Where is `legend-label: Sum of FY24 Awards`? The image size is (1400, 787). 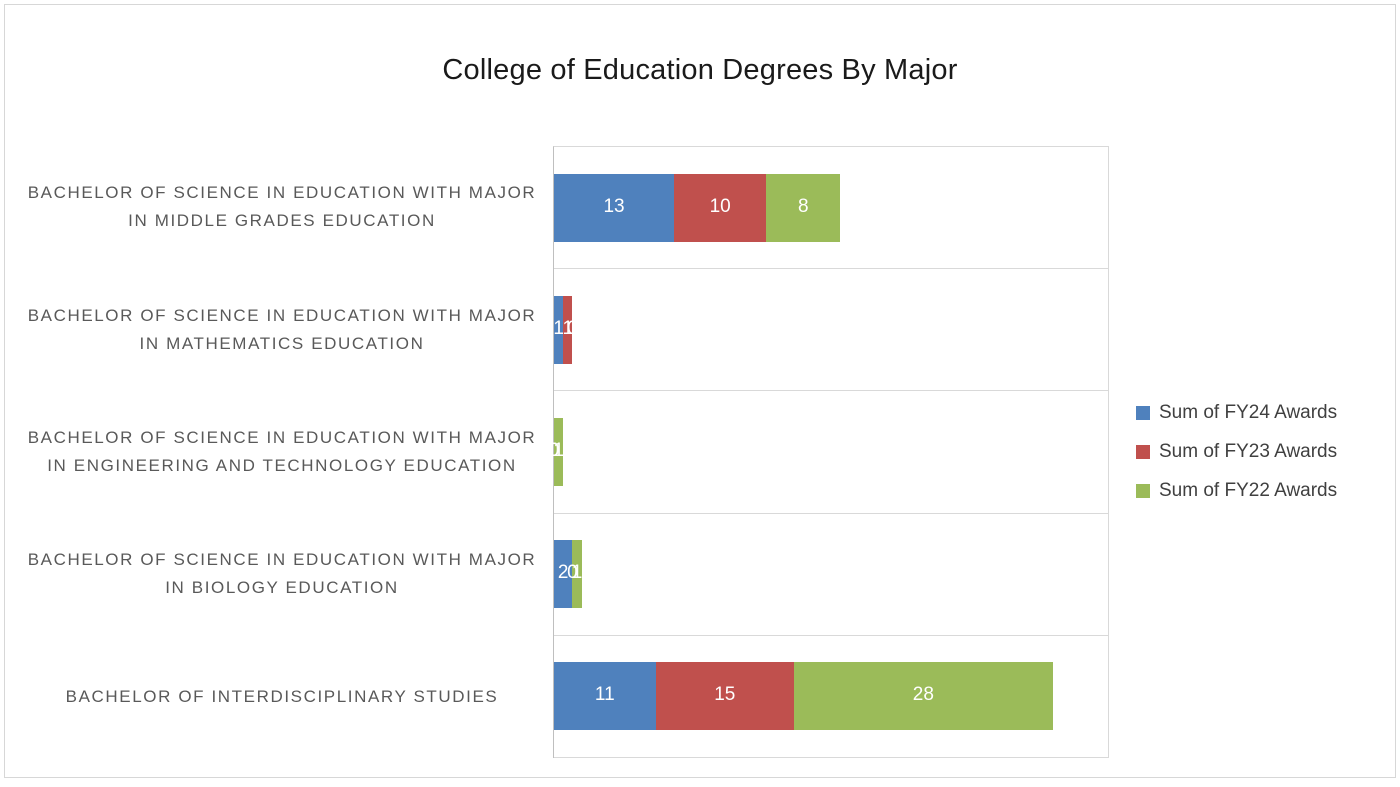 legend-label: Sum of FY24 Awards is located at coordinates (1248, 412).